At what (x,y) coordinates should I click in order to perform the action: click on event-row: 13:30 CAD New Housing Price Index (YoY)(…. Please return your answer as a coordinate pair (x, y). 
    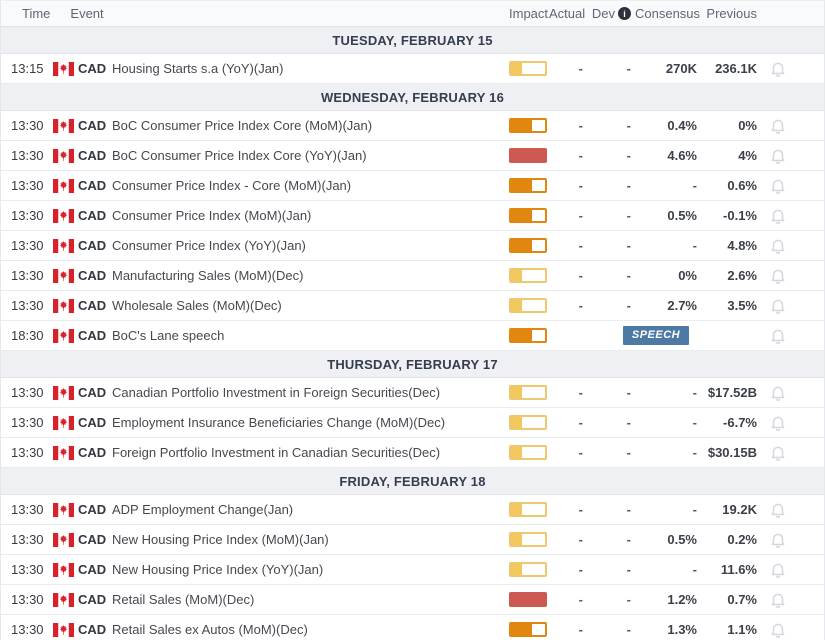
    Looking at the image, I should click on (412, 570).